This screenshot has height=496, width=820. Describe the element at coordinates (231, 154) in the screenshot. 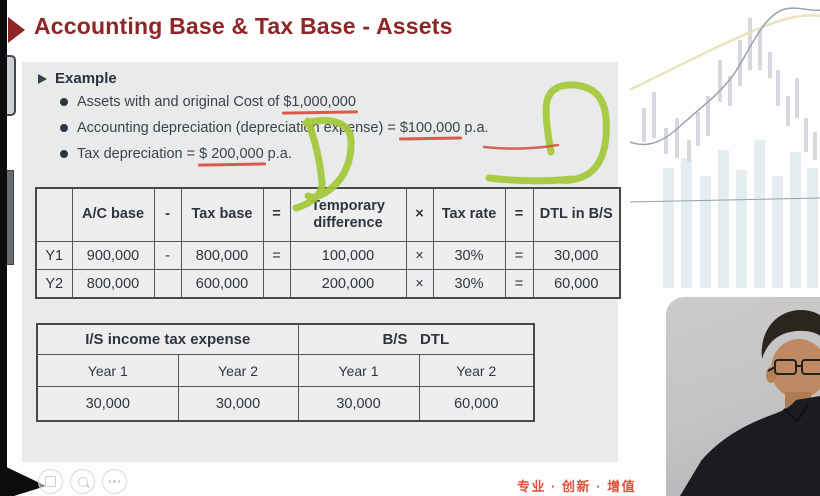

I see `underlined-value: $ 200,000` at that location.